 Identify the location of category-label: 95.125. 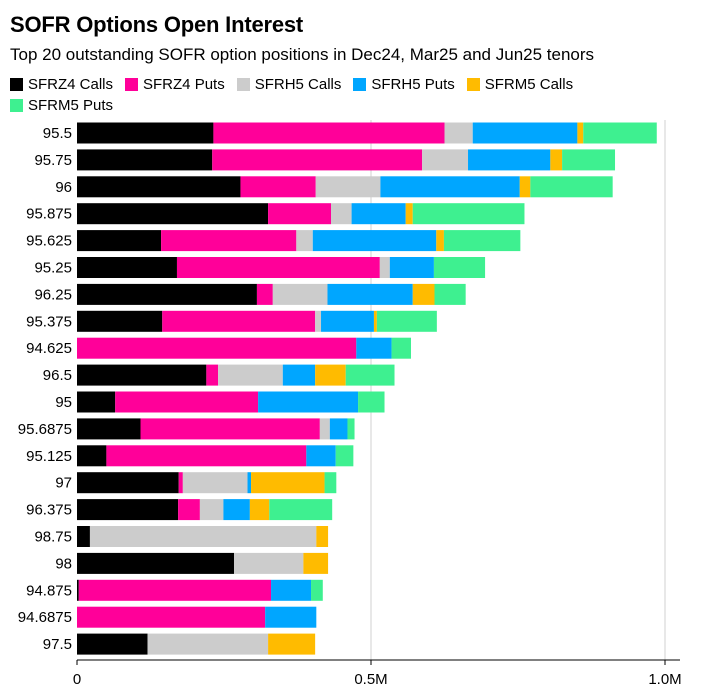
(49, 456).